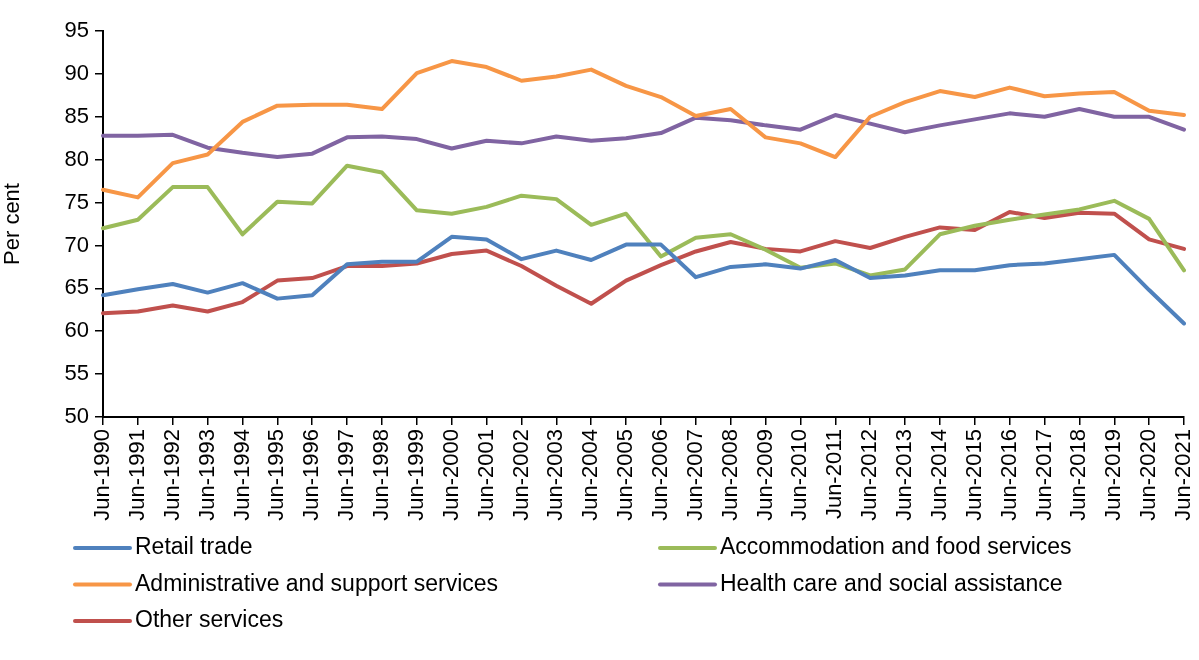  What do you see at coordinates (1113, 475) in the screenshot?
I see `x-tick-label: Jun-2019` at bounding box center [1113, 475].